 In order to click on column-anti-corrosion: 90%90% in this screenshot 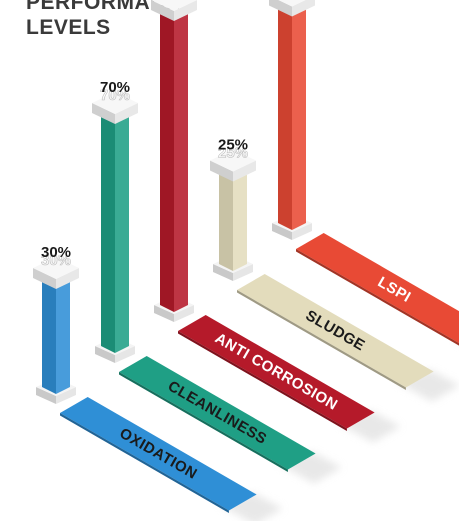, I will do `click(174, 161)`.